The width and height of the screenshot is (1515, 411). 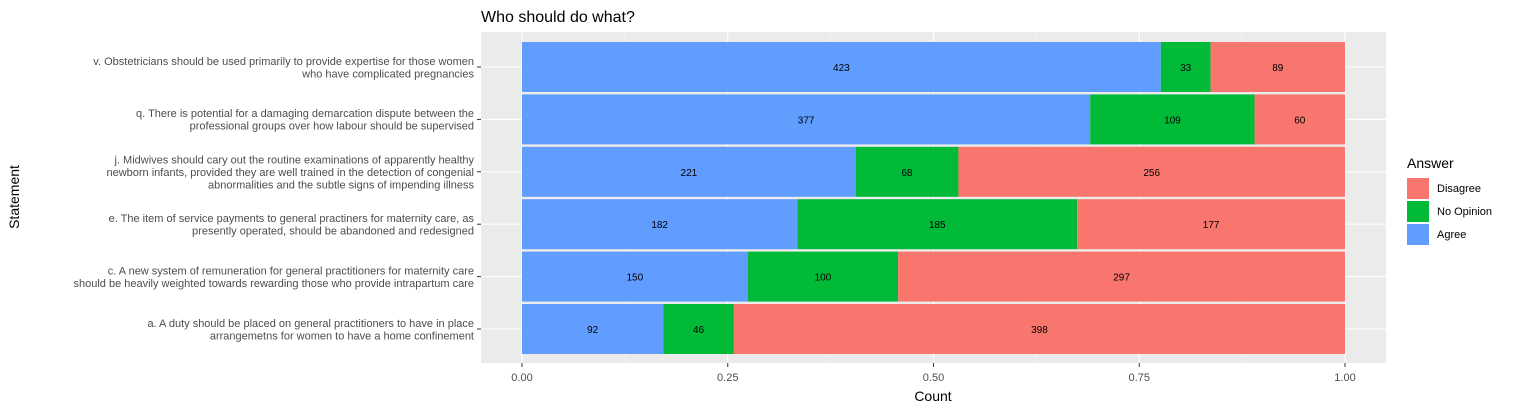 What do you see at coordinates (1451, 235) in the screenshot?
I see `legend-label: Agree` at bounding box center [1451, 235].